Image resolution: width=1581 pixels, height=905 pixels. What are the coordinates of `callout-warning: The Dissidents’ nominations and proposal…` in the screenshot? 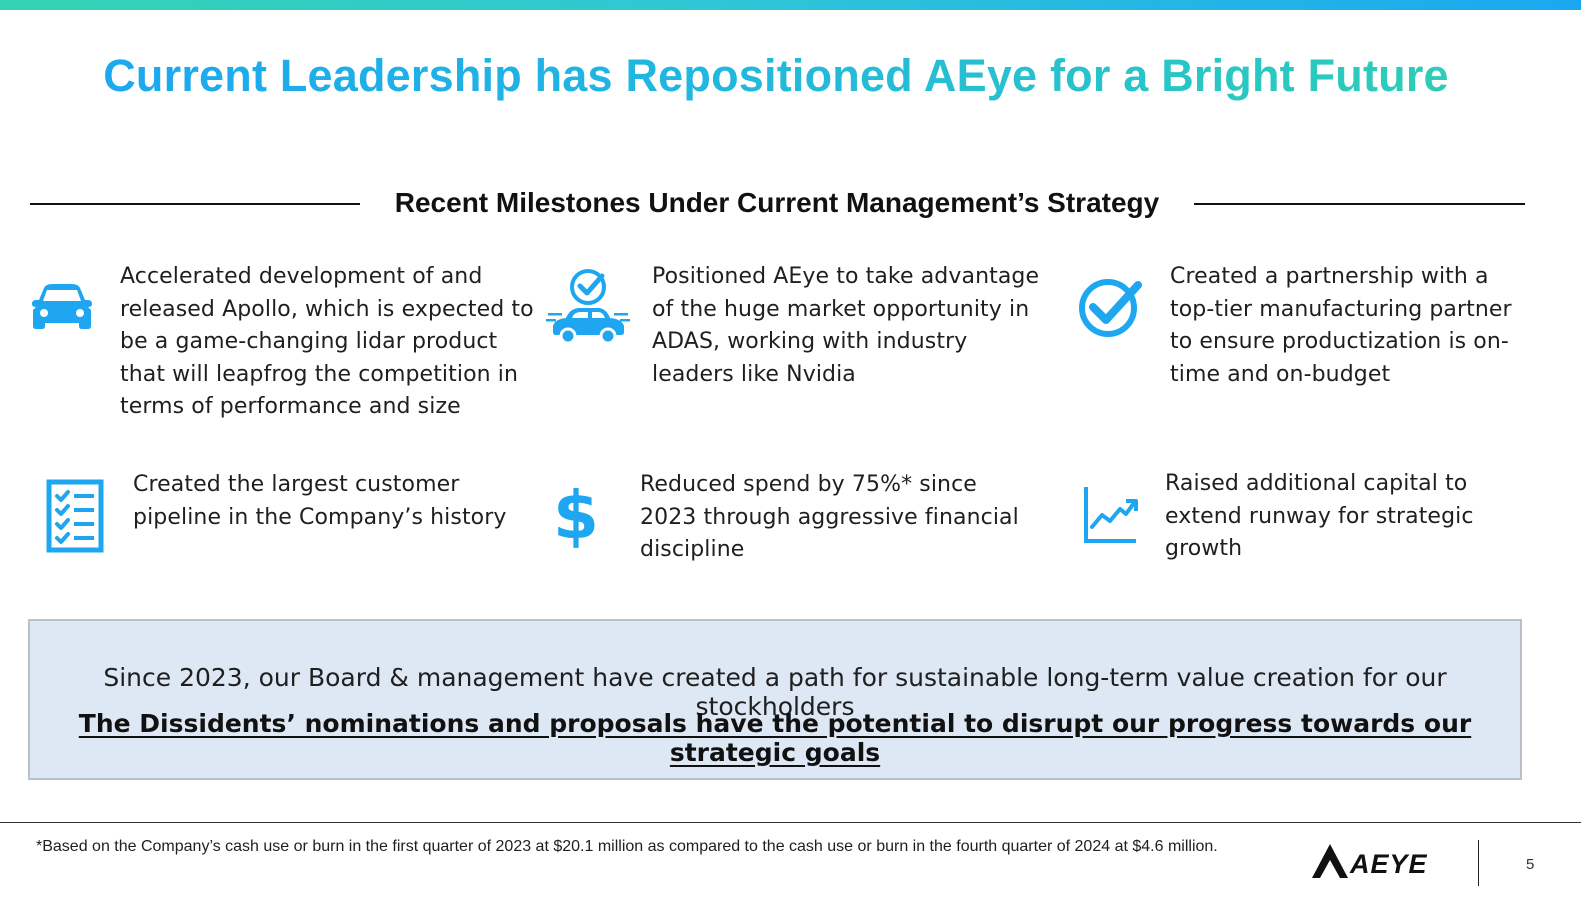 It's located at (775, 738).